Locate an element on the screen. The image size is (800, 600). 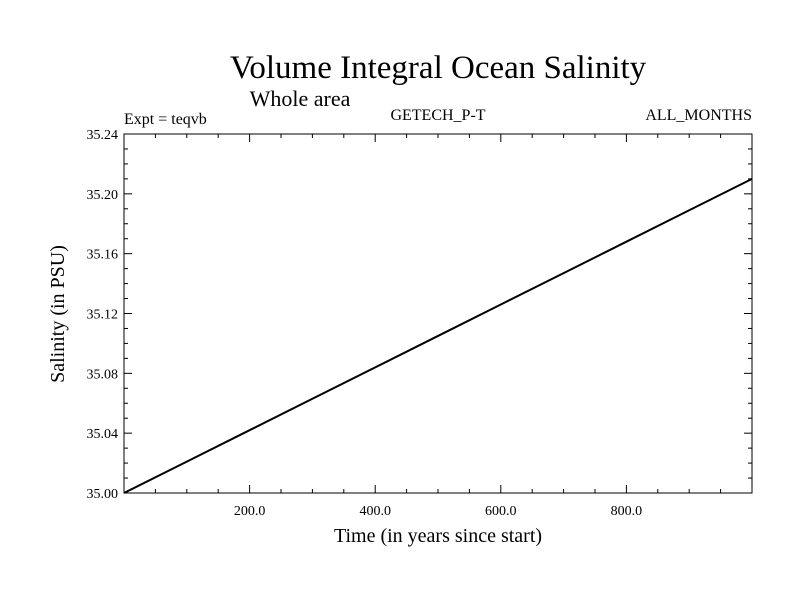
chart-title: Volume Integral Ocean Salinity is located at coordinates (438, 68).